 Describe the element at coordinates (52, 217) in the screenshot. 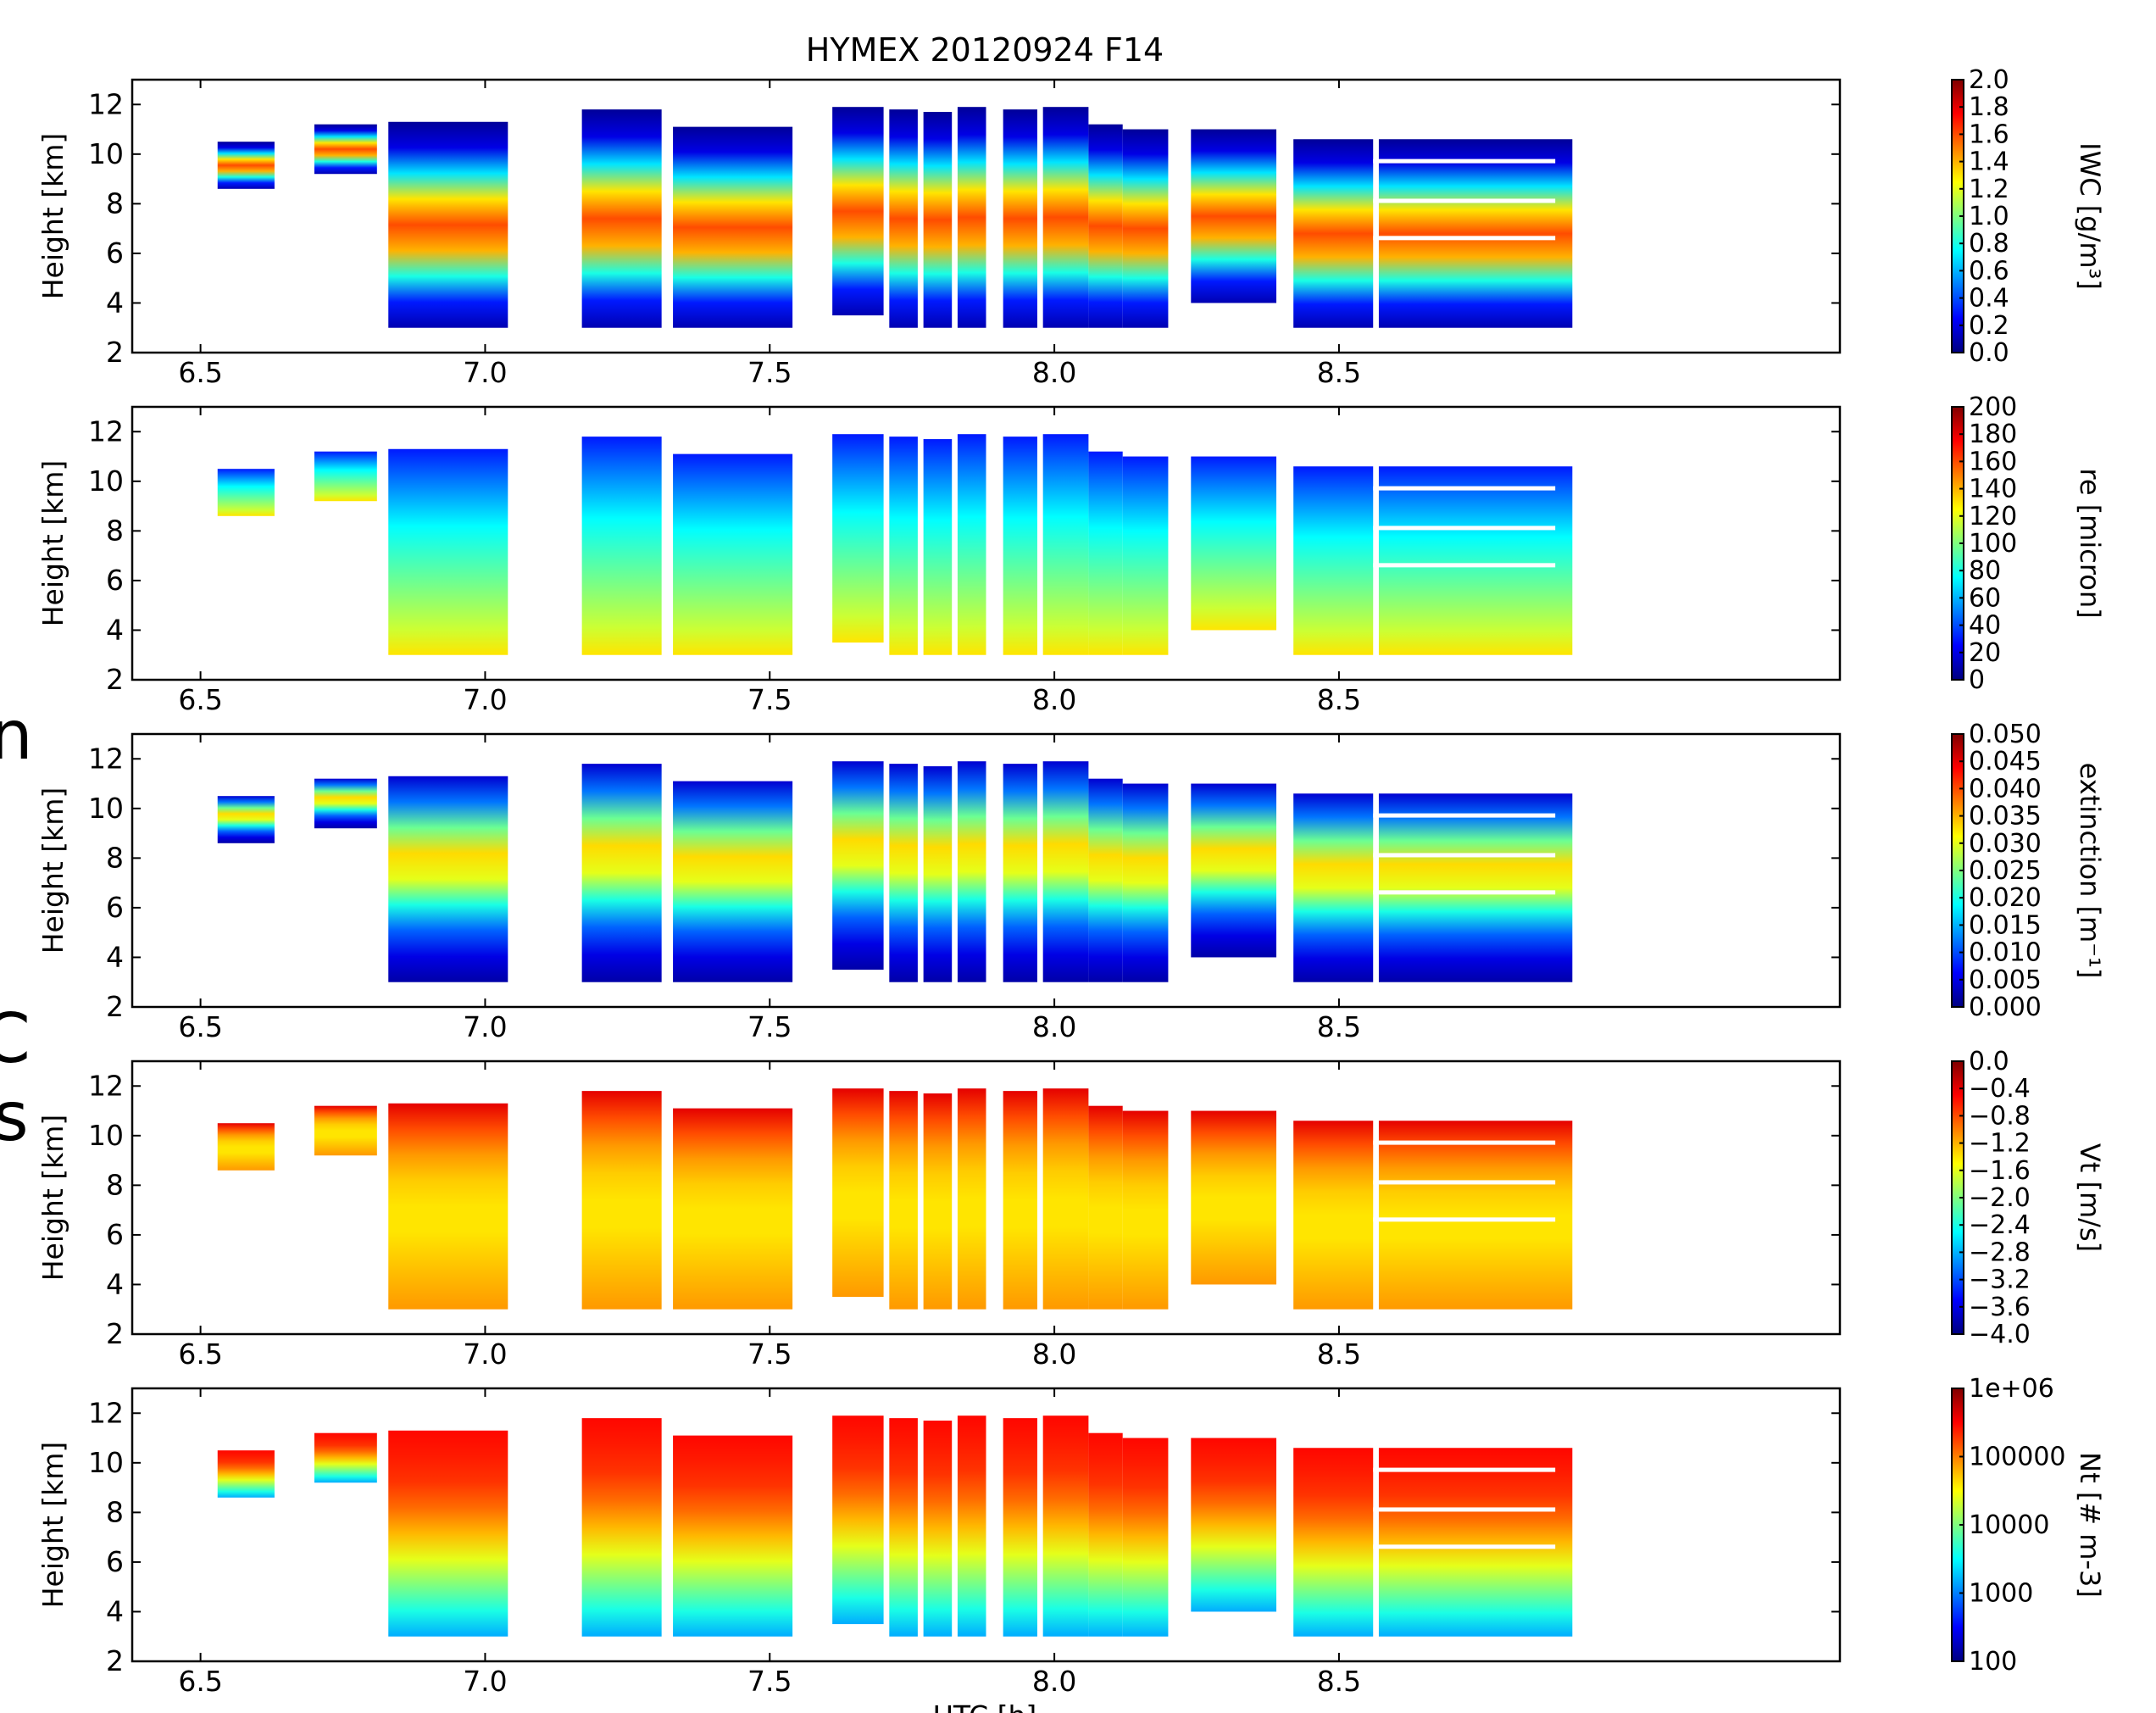

I see `y-axis-label: Height [km]` at that location.